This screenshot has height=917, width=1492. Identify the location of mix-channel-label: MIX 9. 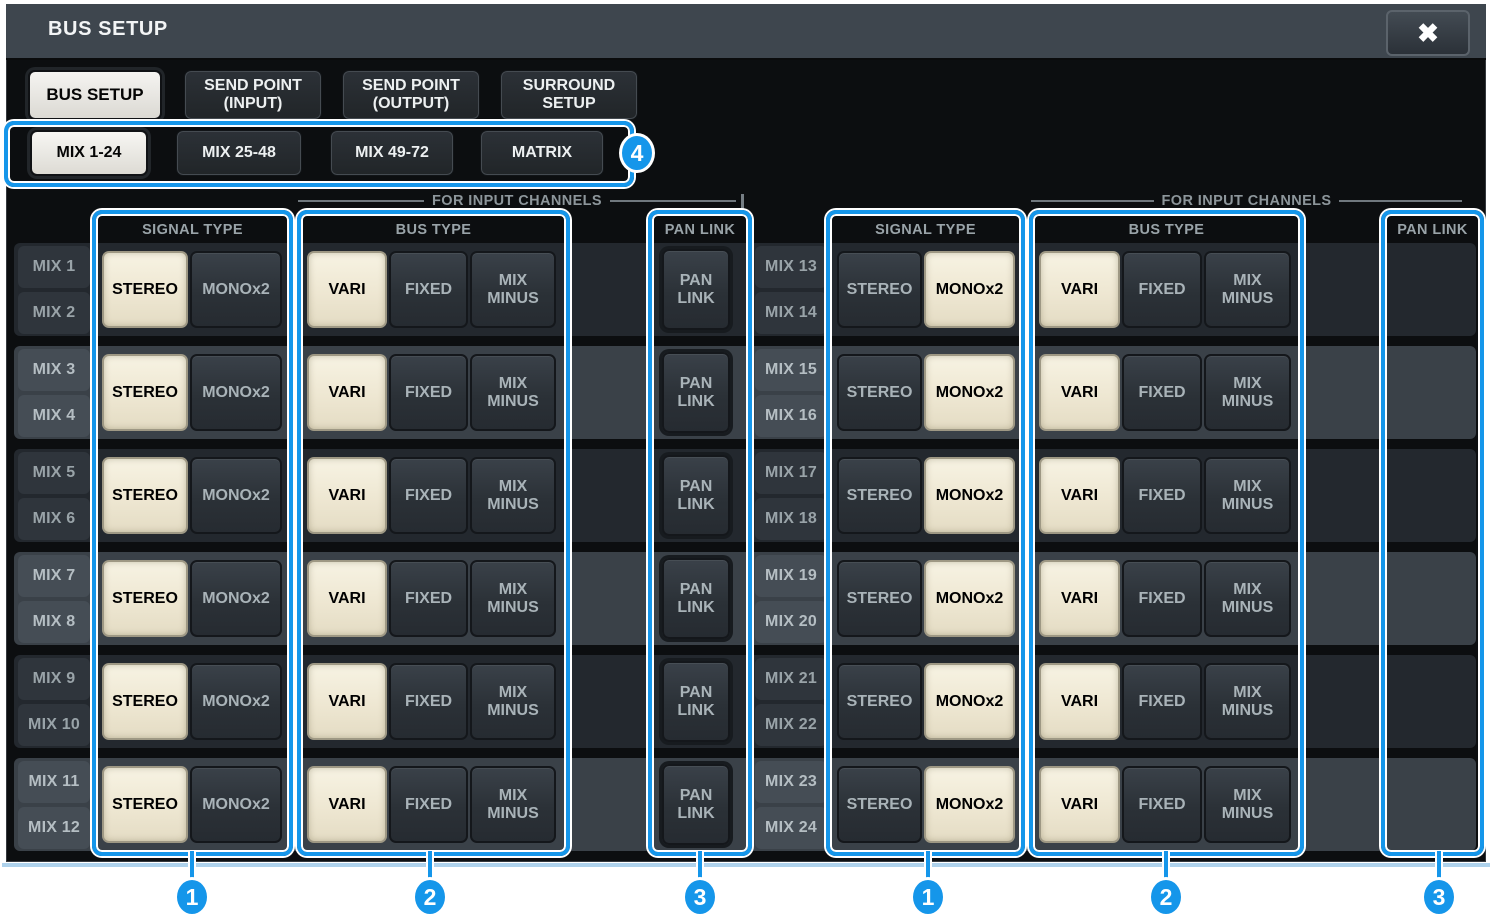
(54, 679).